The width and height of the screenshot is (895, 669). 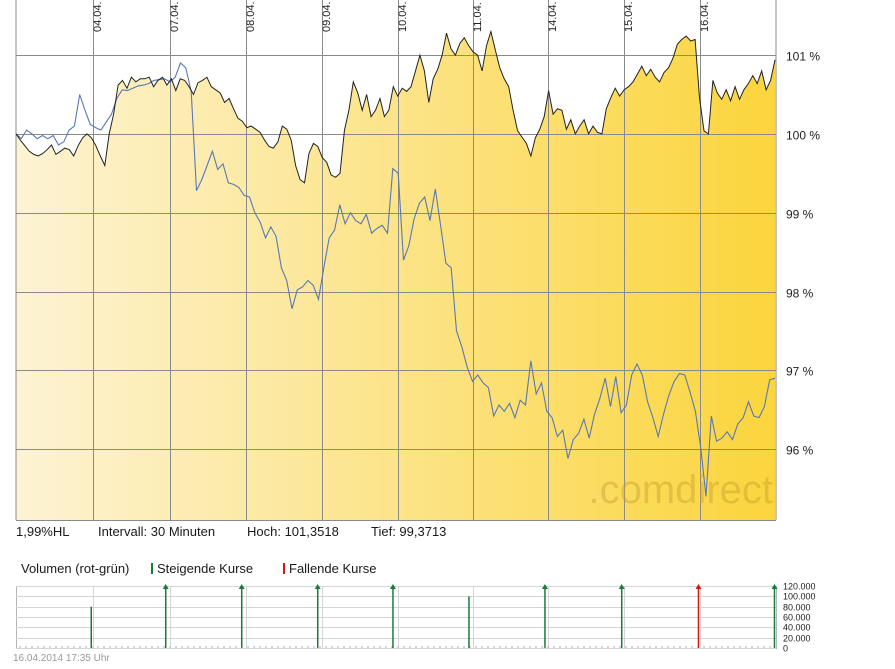 I want to click on high-value: Hoch: 101,3518, so click(x=293, y=531).